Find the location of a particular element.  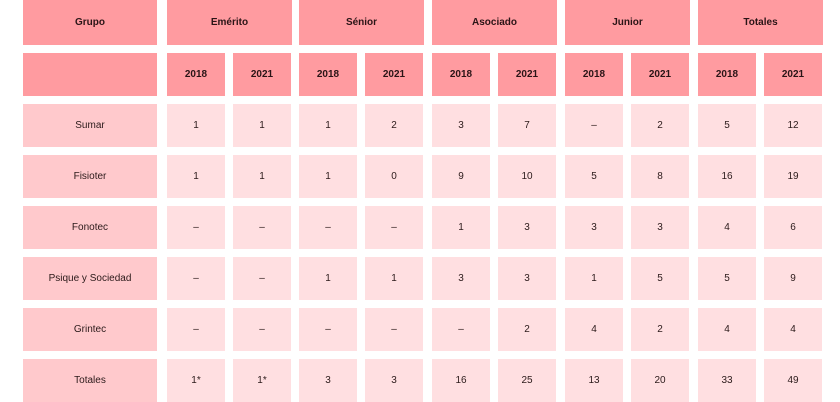

year-header-blank is located at coordinates (90, 74).